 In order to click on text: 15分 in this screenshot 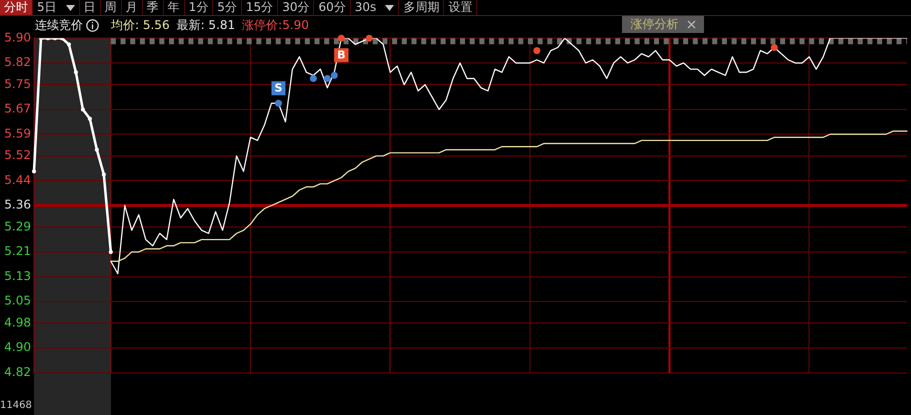, I will do `click(260, 7)`.